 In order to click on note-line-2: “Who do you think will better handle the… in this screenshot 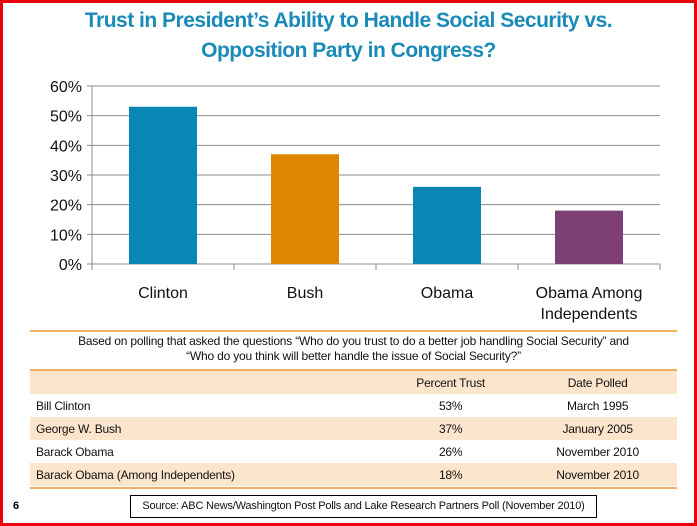, I will do `click(353, 356)`.